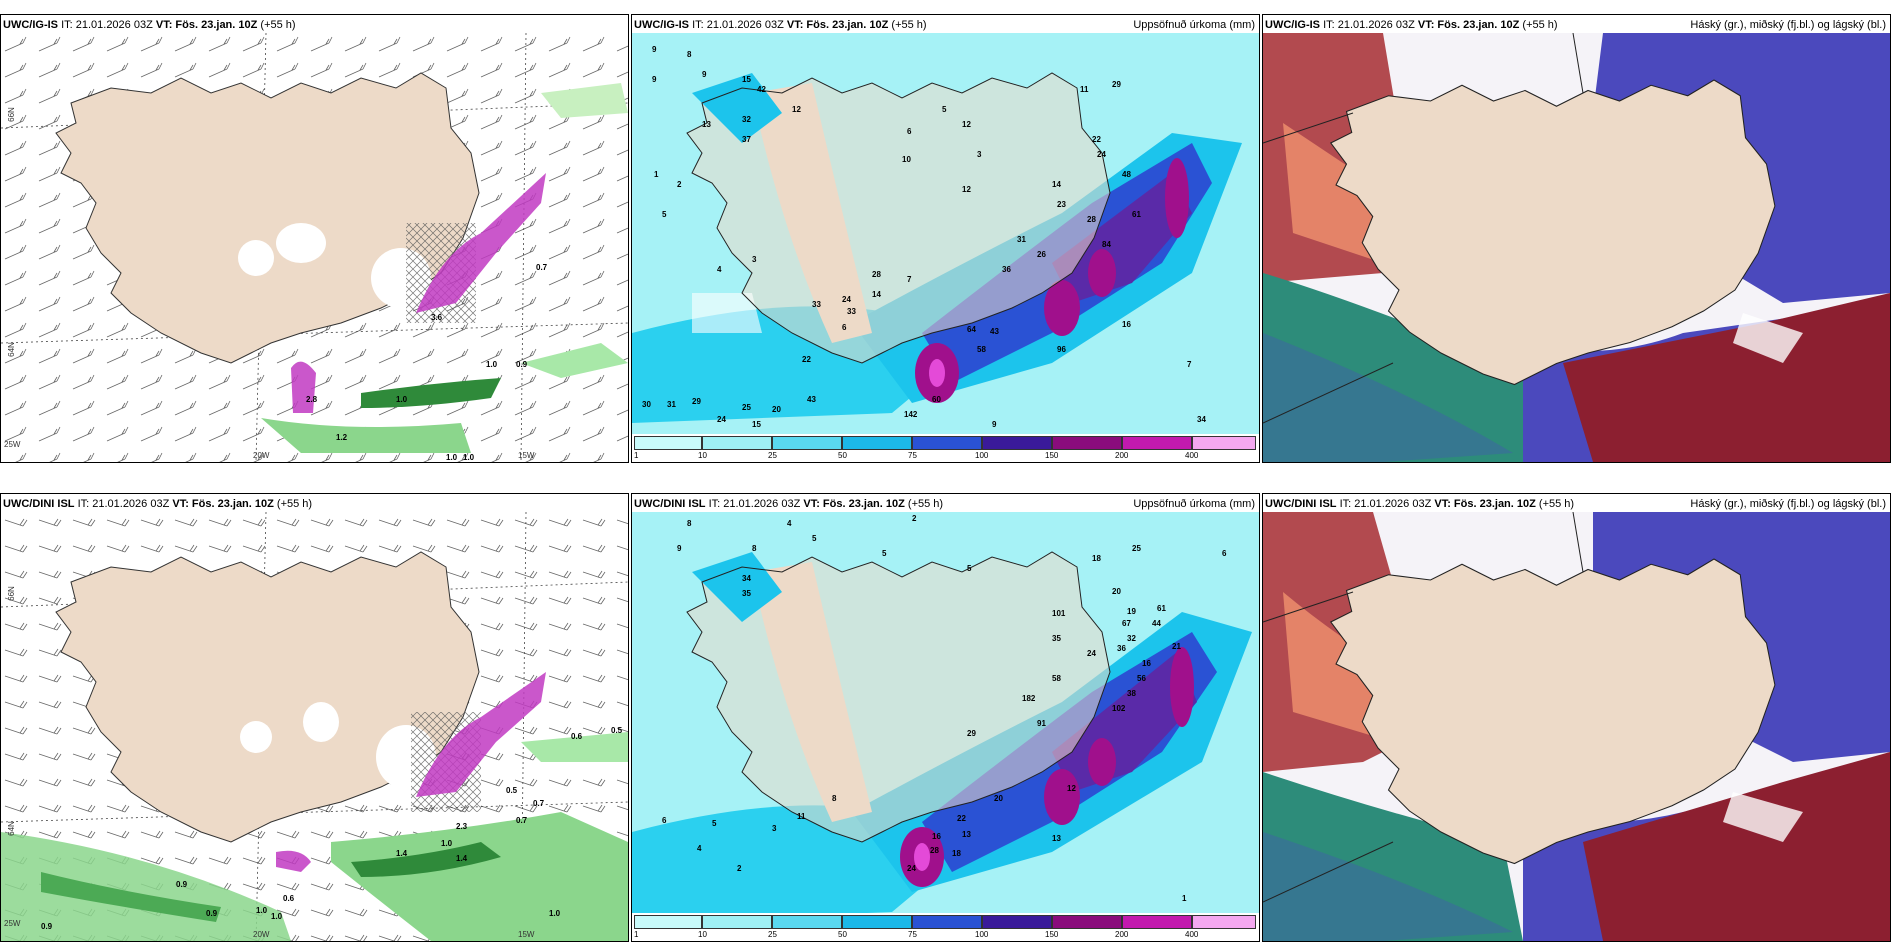 The image size is (1900, 950). I want to click on precip-value-label: 19, so click(1131, 611).